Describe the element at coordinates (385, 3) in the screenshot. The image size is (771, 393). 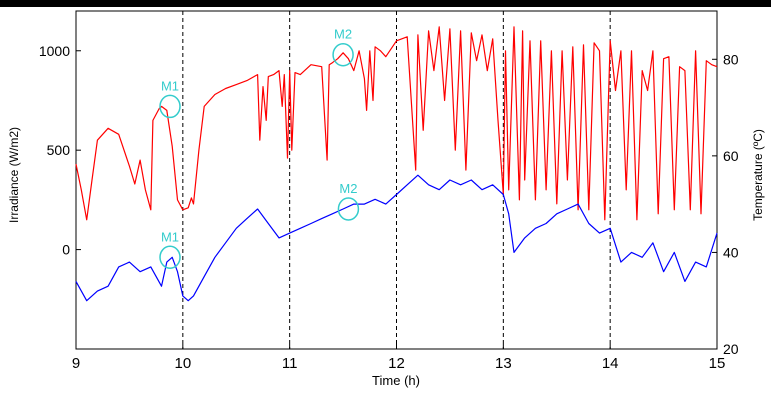
I see `top-band` at that location.